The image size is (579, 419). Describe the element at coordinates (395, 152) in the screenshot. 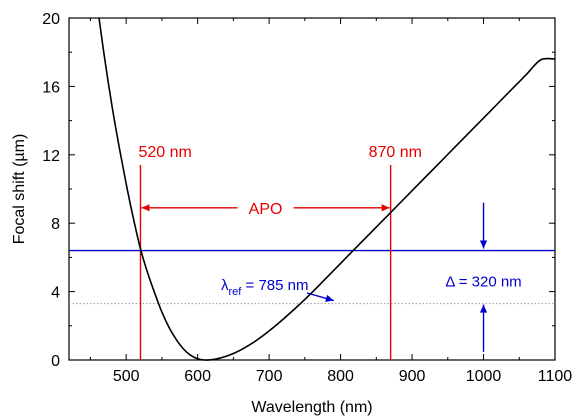

I see `apo-end-label: 870 nm` at that location.